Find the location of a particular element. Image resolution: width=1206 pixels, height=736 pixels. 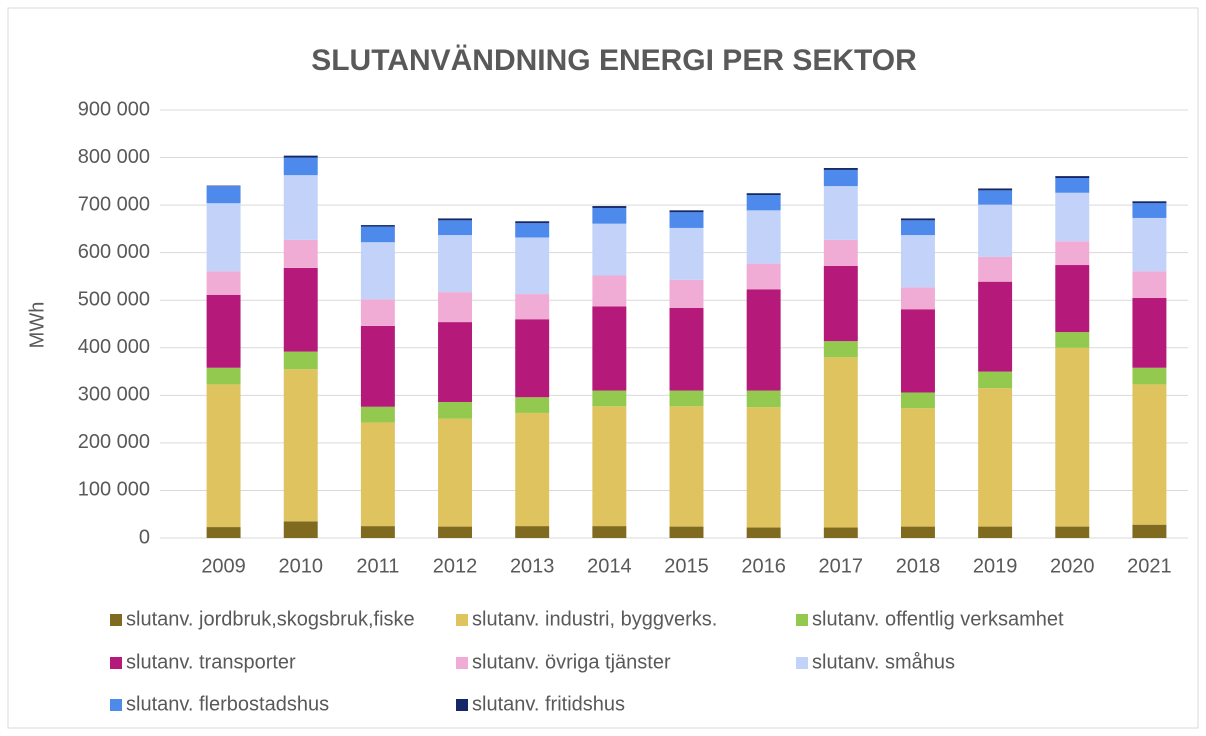

legend-label: slutanv. industri, byggverks. is located at coordinates (594, 619).